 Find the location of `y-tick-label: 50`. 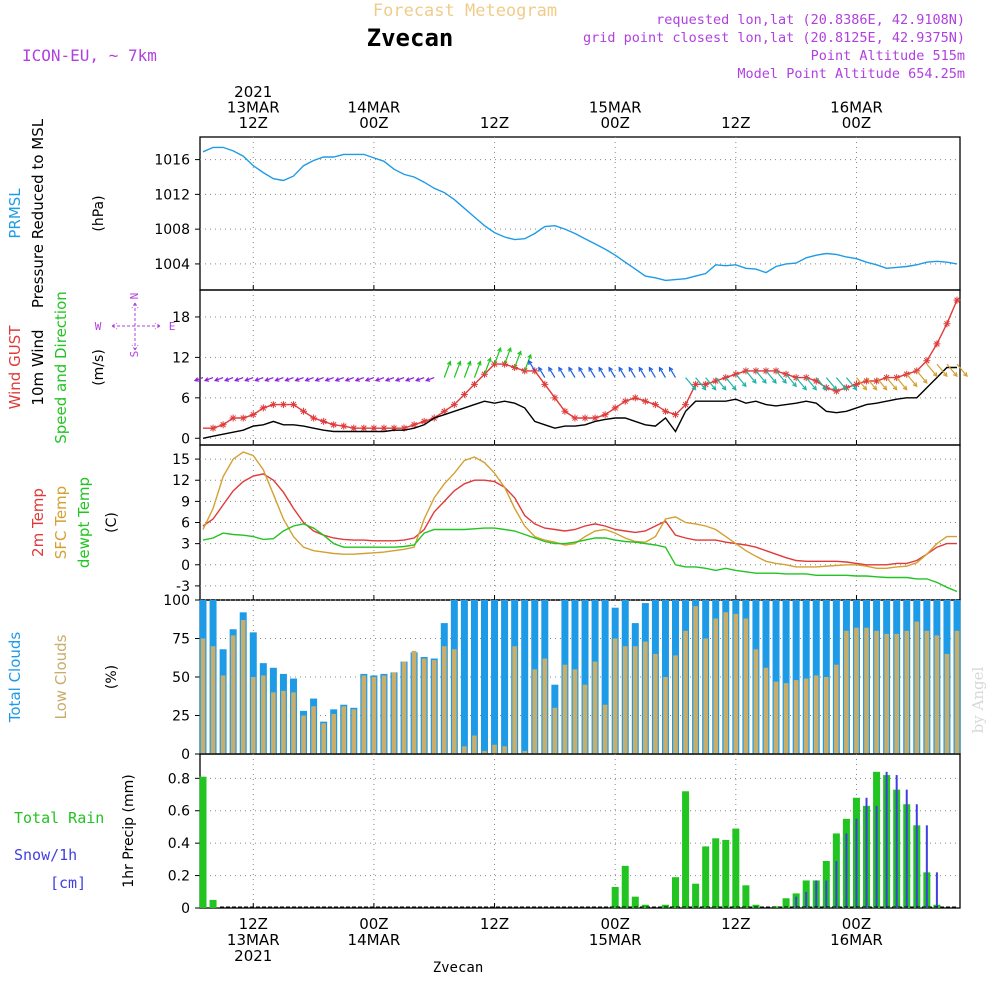

y-tick-label: 50 is located at coordinates (181, 678).